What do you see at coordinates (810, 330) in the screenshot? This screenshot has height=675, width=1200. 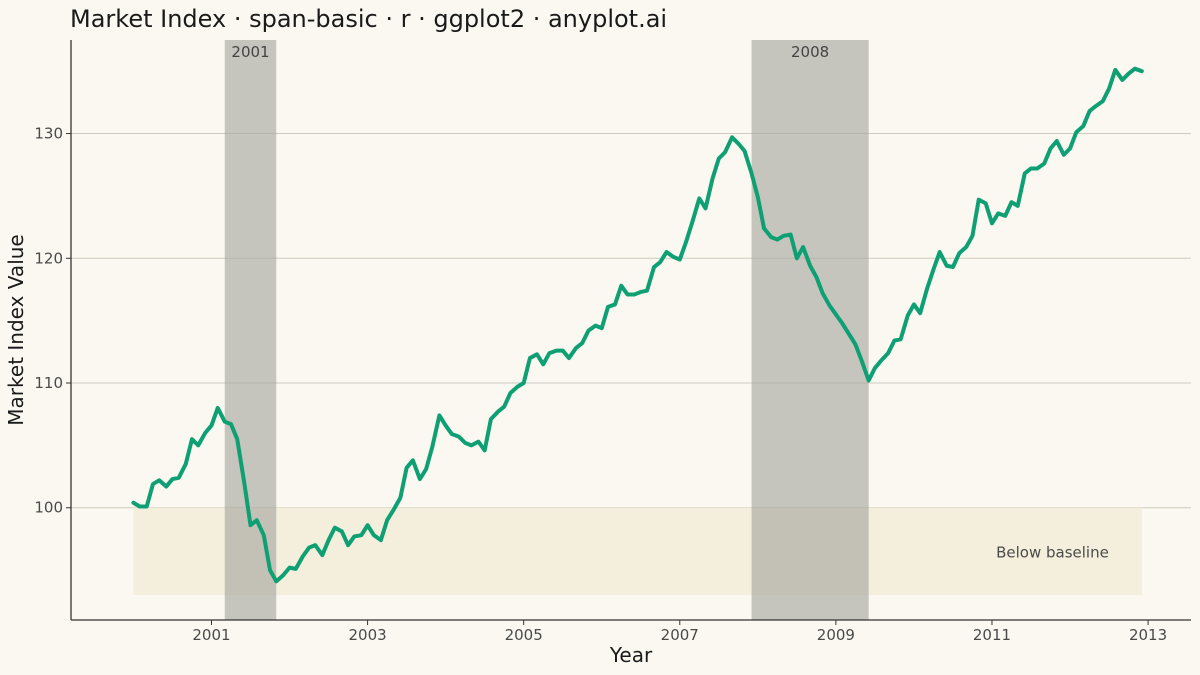 I see `span-2008` at bounding box center [810, 330].